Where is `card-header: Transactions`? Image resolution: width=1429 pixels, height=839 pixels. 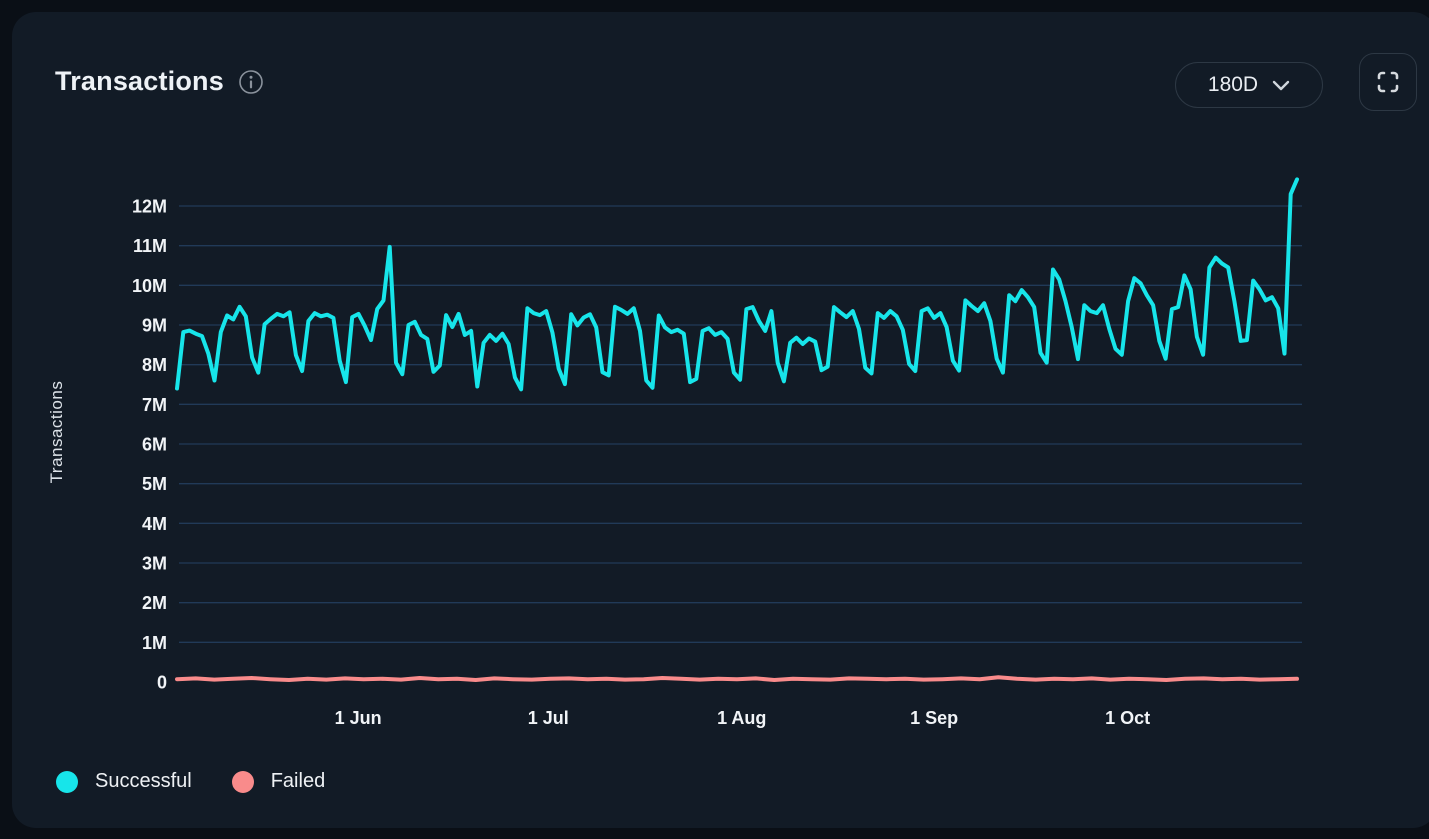 card-header: Transactions is located at coordinates (159, 81).